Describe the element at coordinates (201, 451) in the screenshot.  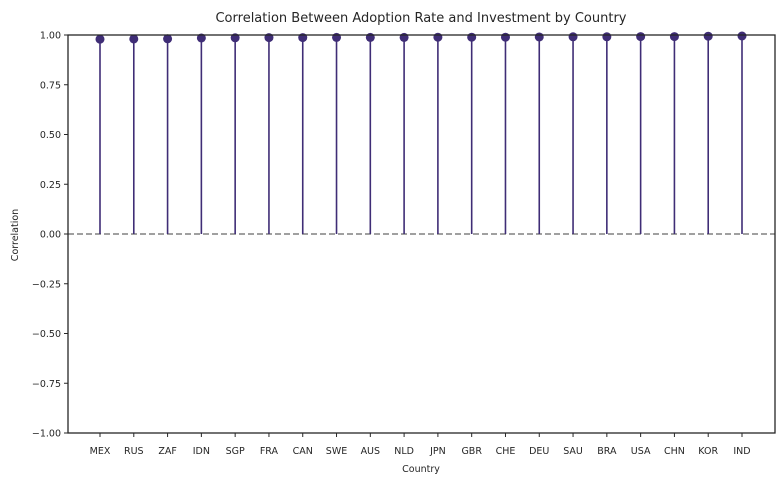
I see `x-tick-label: IDN` at that location.